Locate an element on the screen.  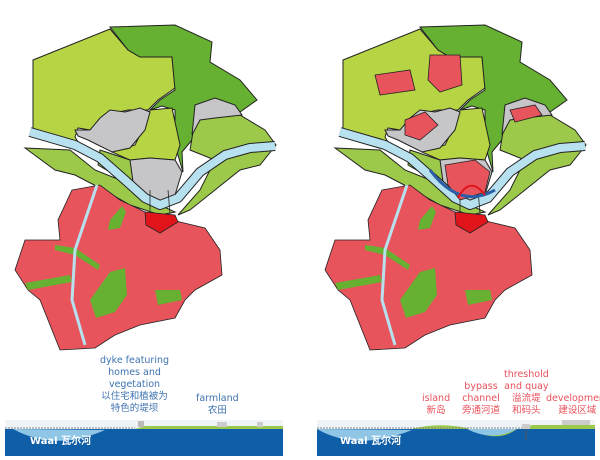
island-label: island 新岛 is located at coordinates (436, 405).